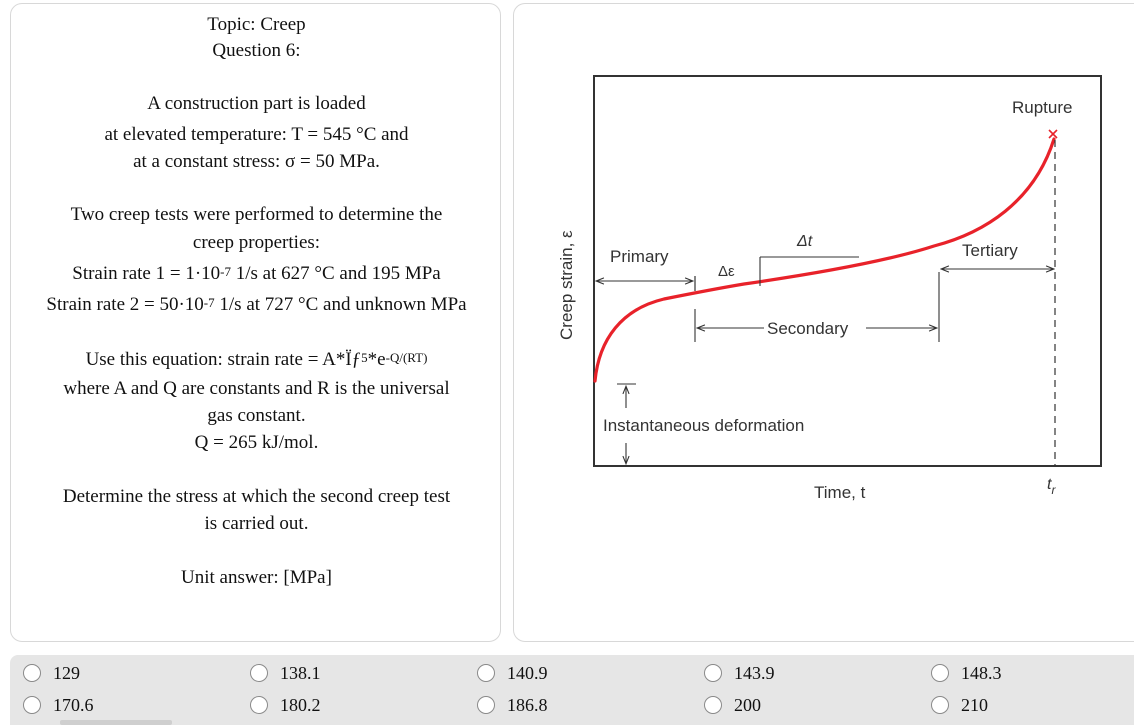 The height and width of the screenshot is (725, 1134). What do you see at coordinates (959, 705) in the screenshot?
I see `answer-option: 210` at bounding box center [959, 705].